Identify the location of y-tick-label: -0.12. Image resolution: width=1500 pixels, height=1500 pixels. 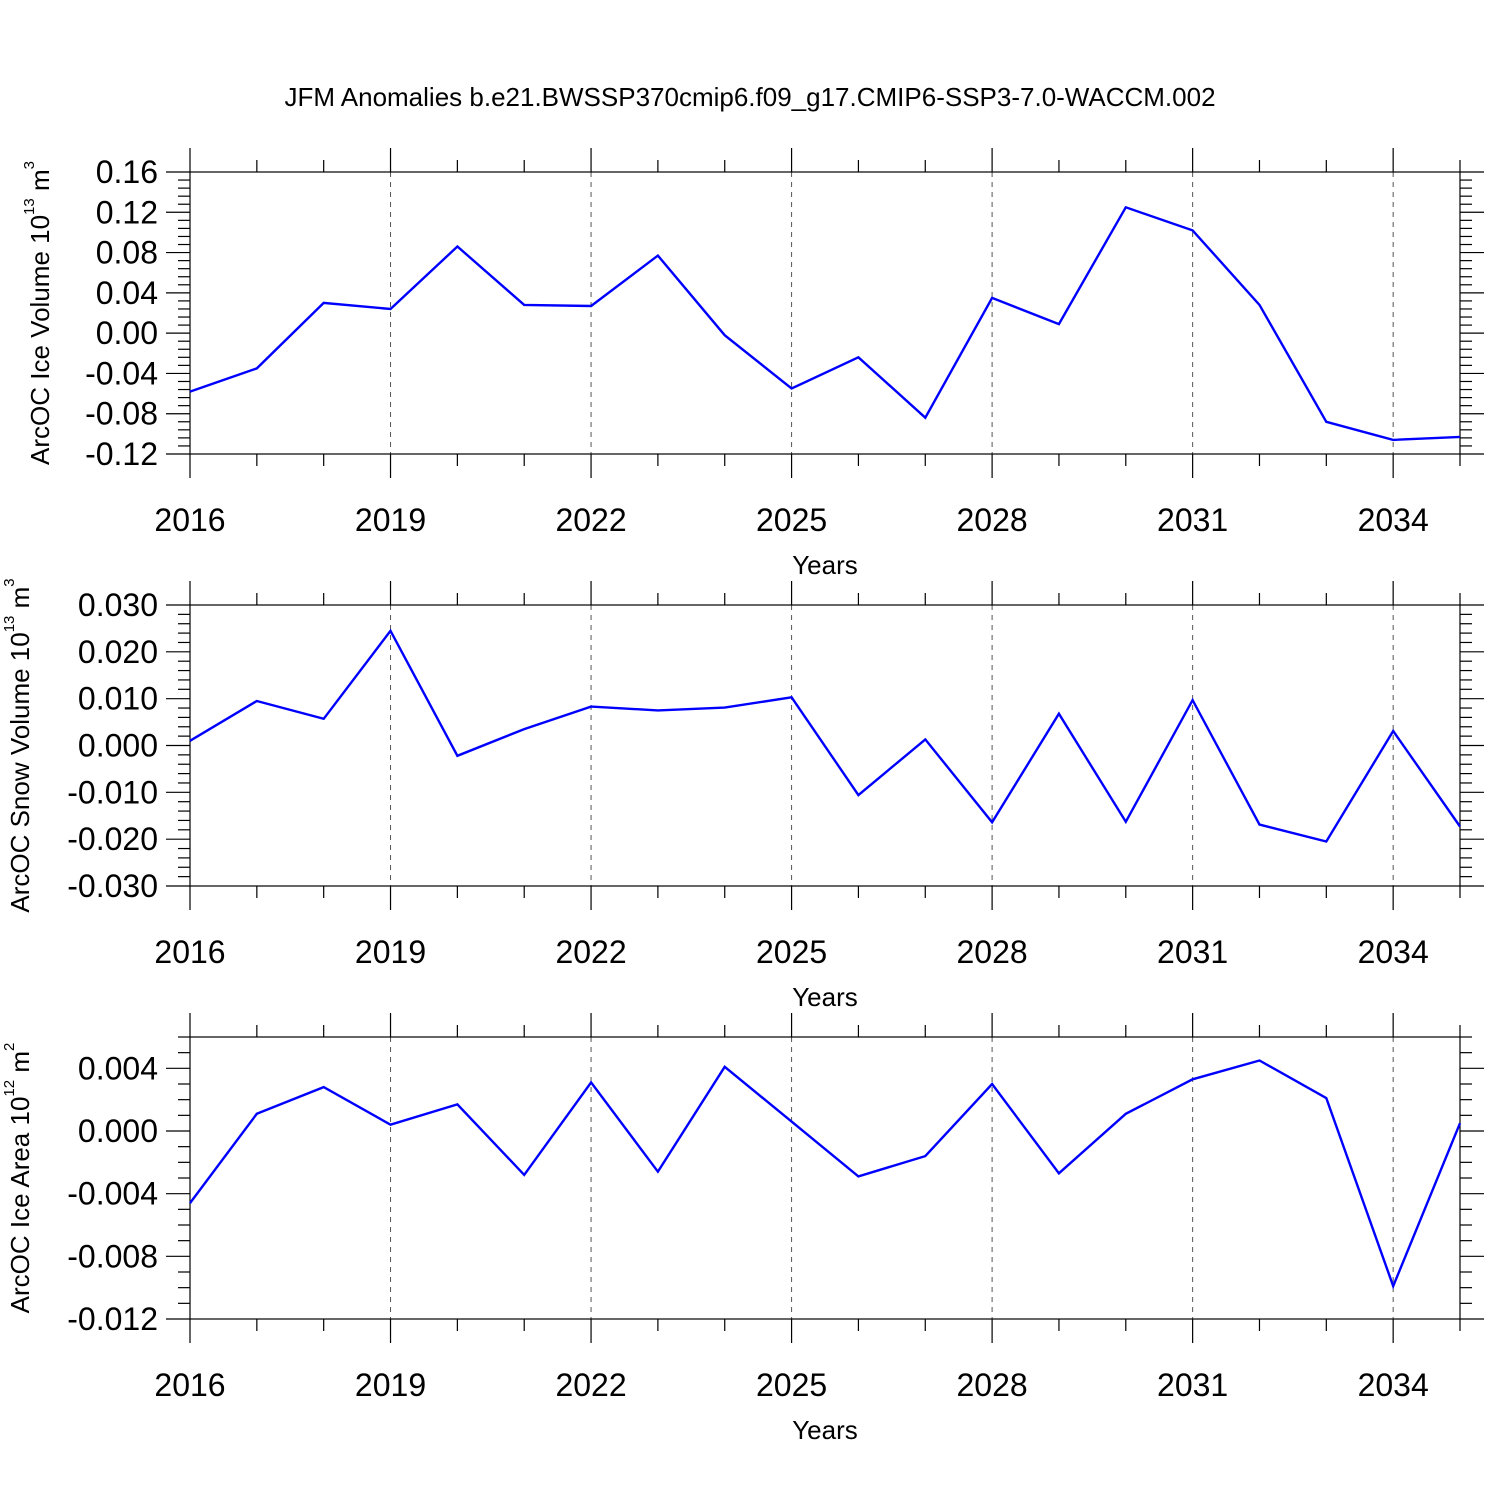
(121, 454).